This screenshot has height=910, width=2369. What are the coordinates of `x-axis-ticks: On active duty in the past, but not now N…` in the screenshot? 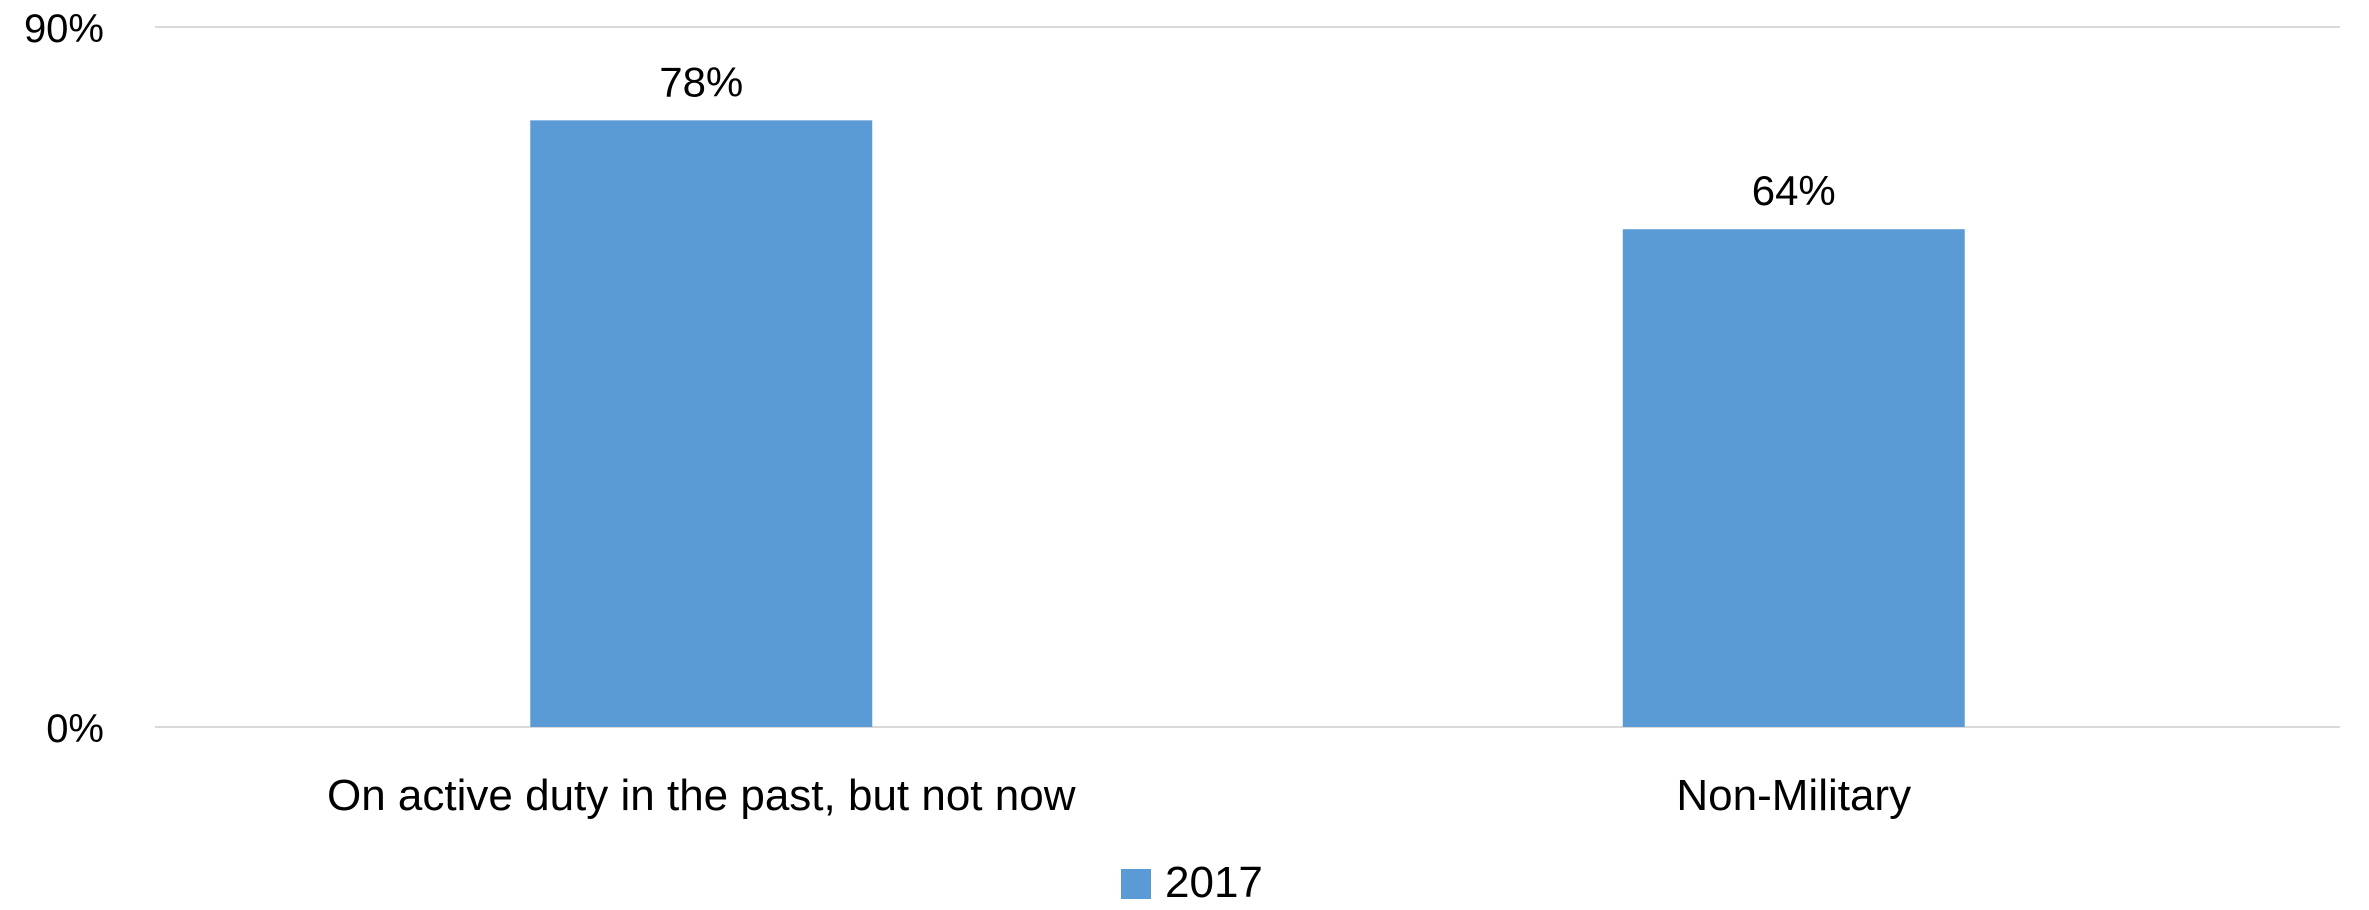 It's located at (1119, 795).